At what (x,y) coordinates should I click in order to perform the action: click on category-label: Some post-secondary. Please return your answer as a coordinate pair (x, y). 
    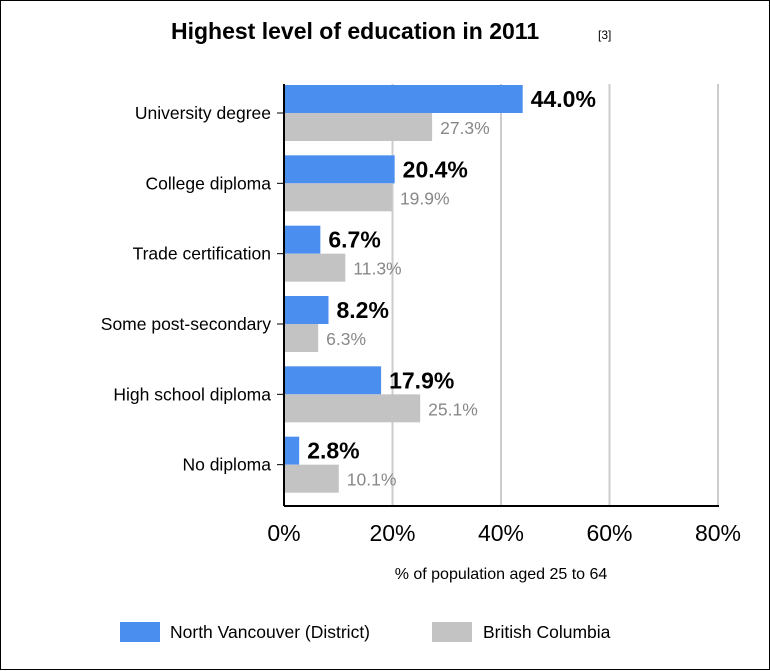
    Looking at the image, I should click on (186, 324).